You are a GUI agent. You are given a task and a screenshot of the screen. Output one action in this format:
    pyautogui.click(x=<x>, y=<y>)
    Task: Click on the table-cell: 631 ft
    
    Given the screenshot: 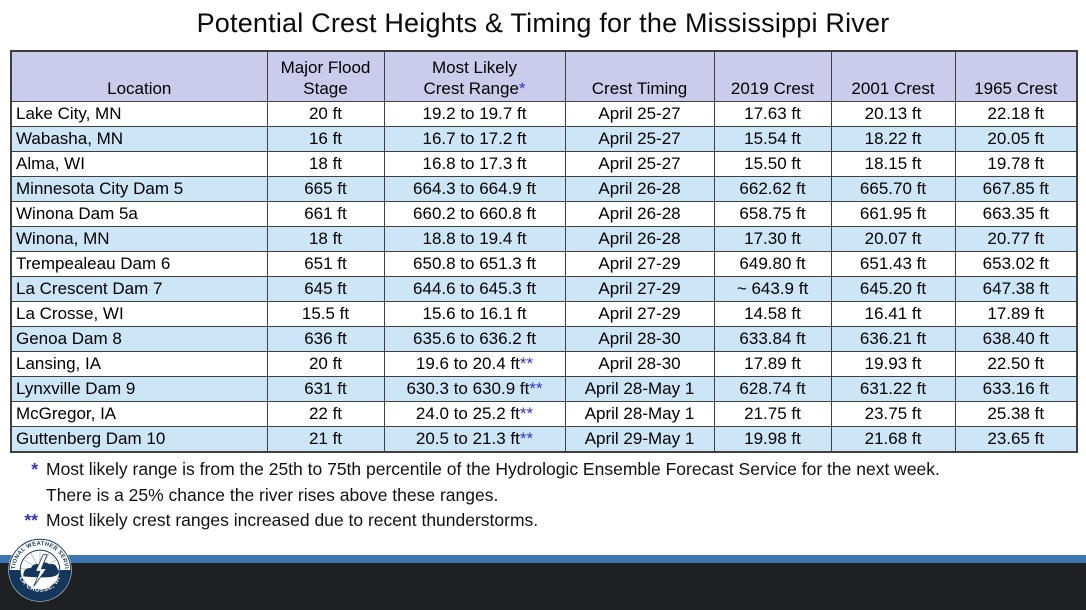 What is the action you would take?
    pyautogui.click(x=325, y=388)
    